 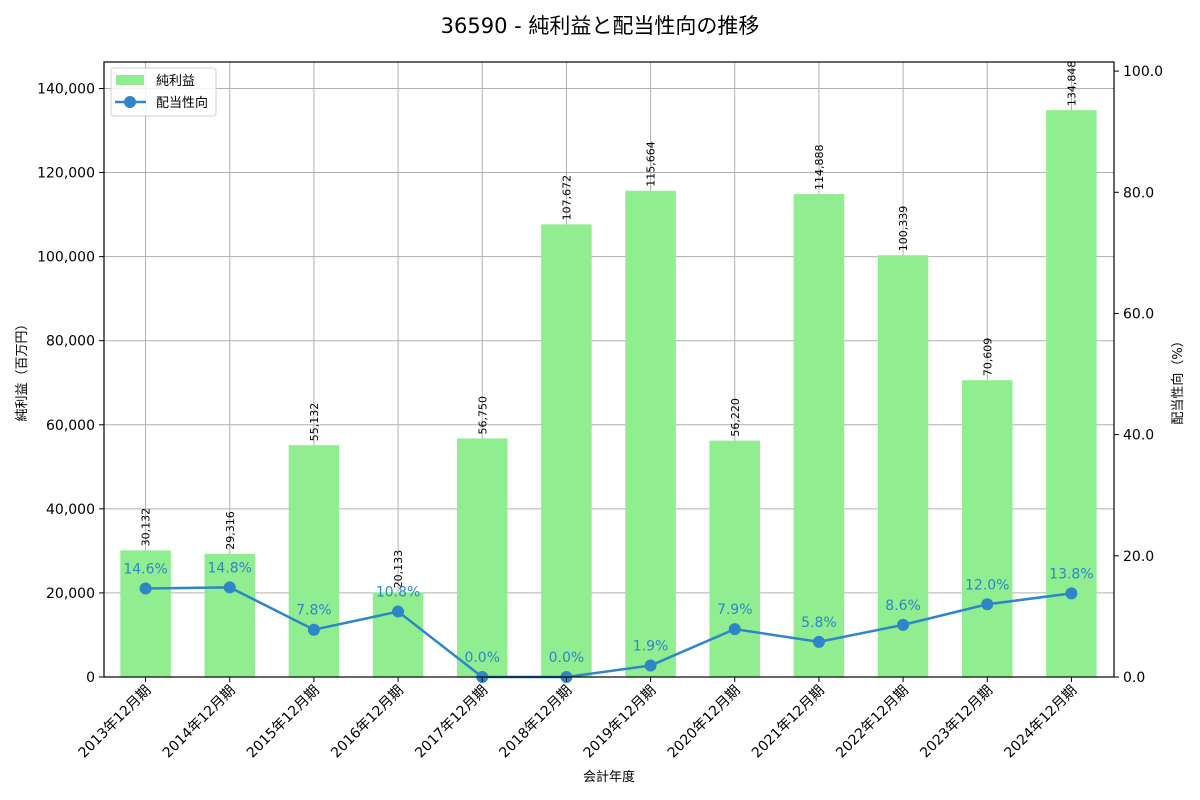 I want to click on y-axis-right-label: 配当性向（%）, so click(x=1178, y=379).